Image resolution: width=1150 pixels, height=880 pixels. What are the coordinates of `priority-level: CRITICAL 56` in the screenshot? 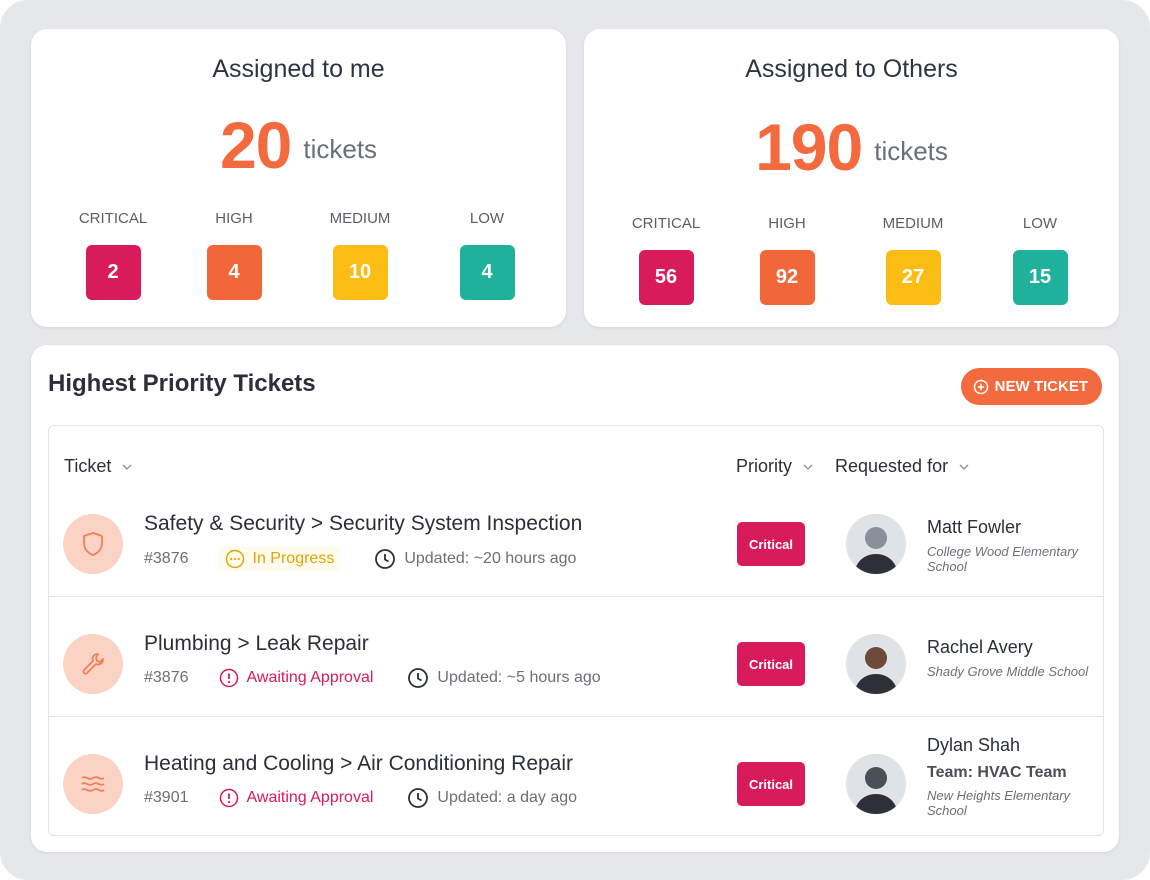 It's located at (666, 260).